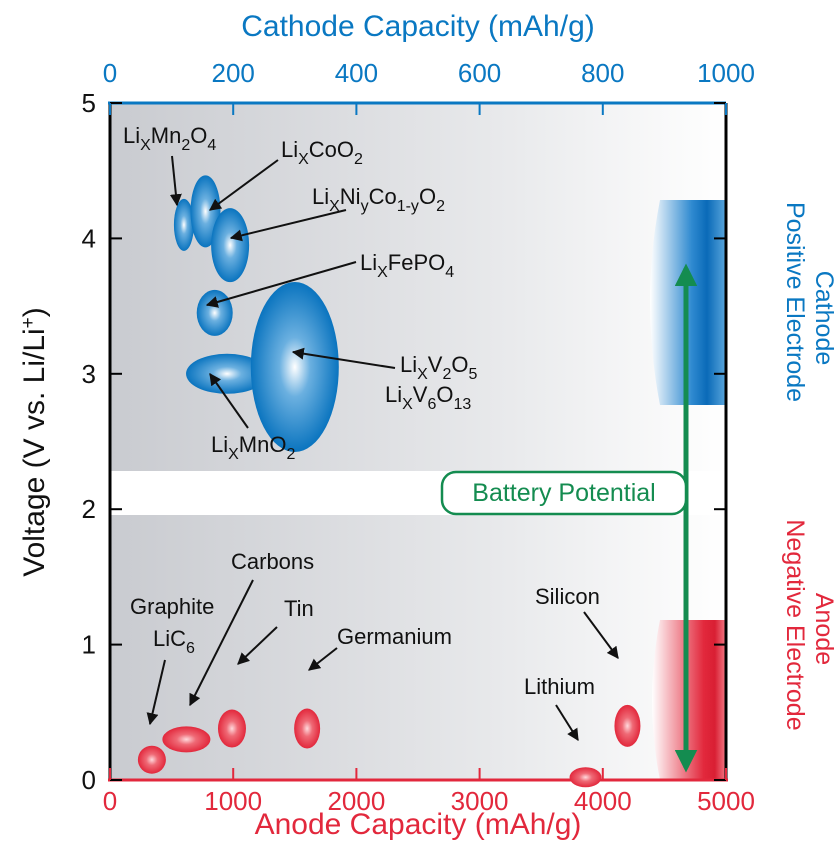 This screenshot has height=843, width=835. What do you see at coordinates (627, 725) in the screenshot?
I see `anode-point-silicon` at bounding box center [627, 725].